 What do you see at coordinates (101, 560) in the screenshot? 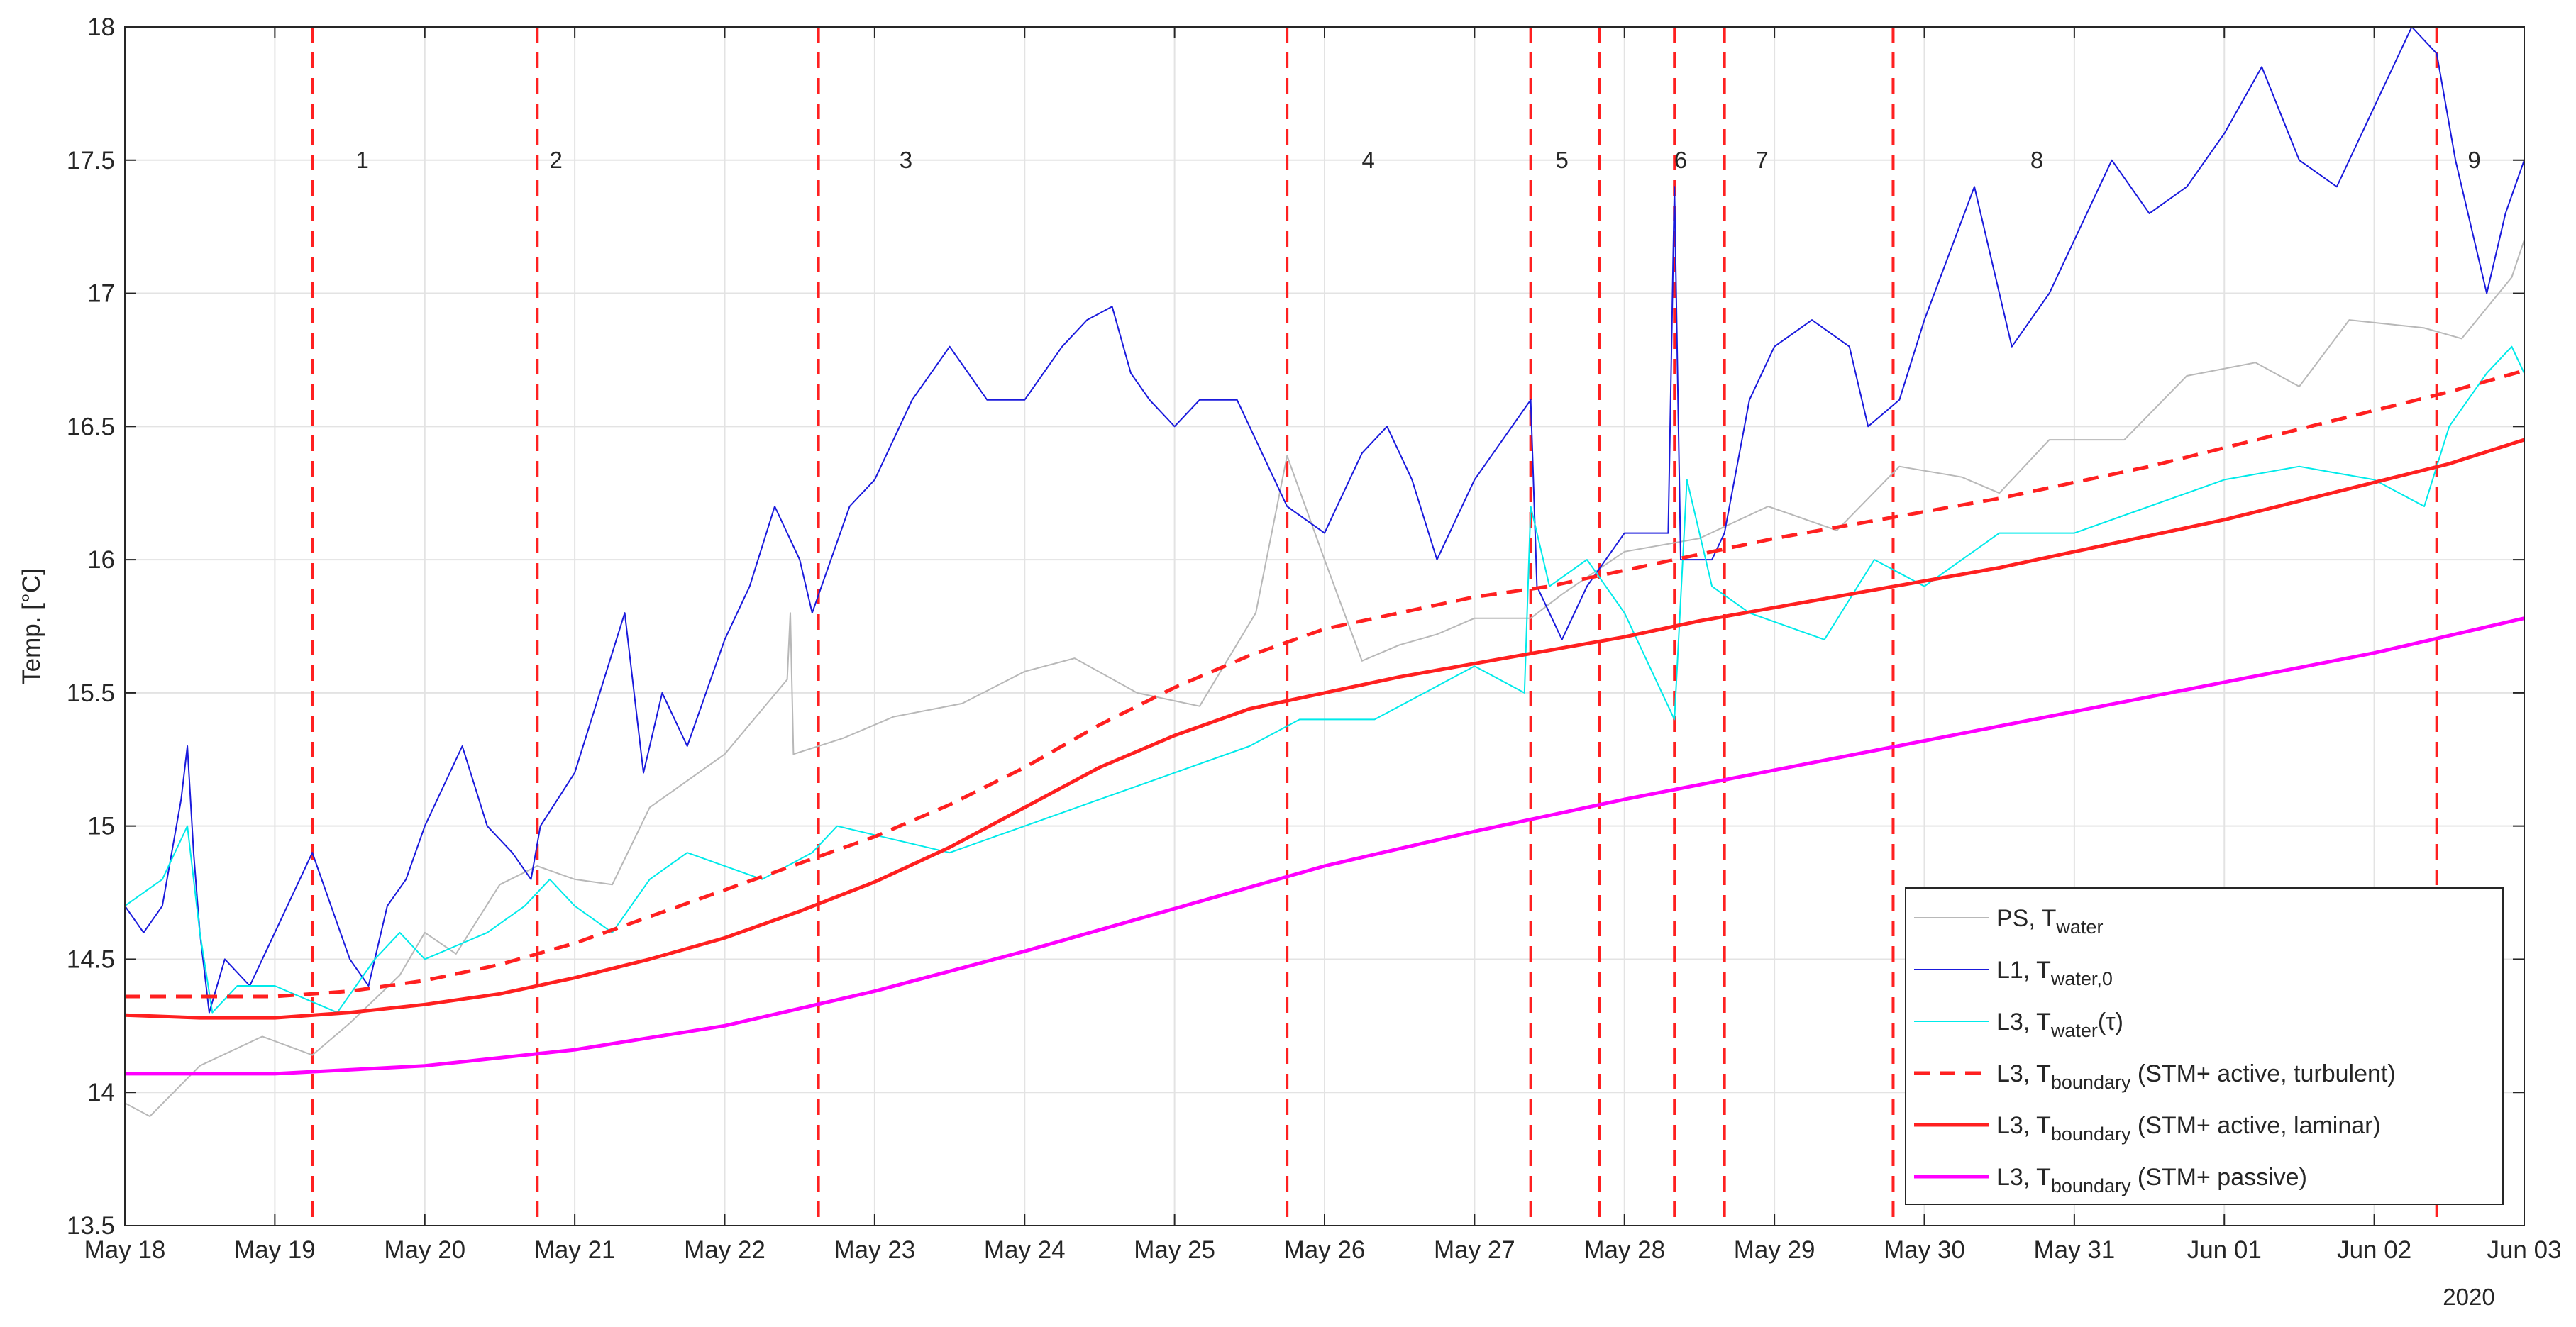
I see `y-tick-label: 16` at bounding box center [101, 560].